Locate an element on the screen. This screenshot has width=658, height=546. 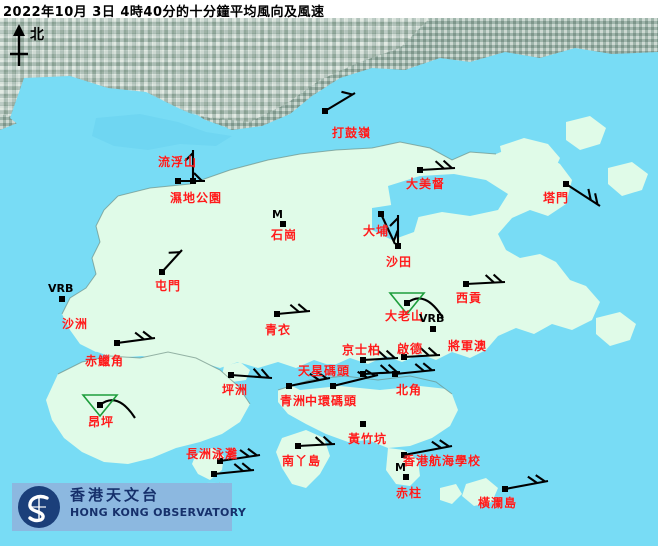
station-sai-kung is located at coordinates (484, 280).